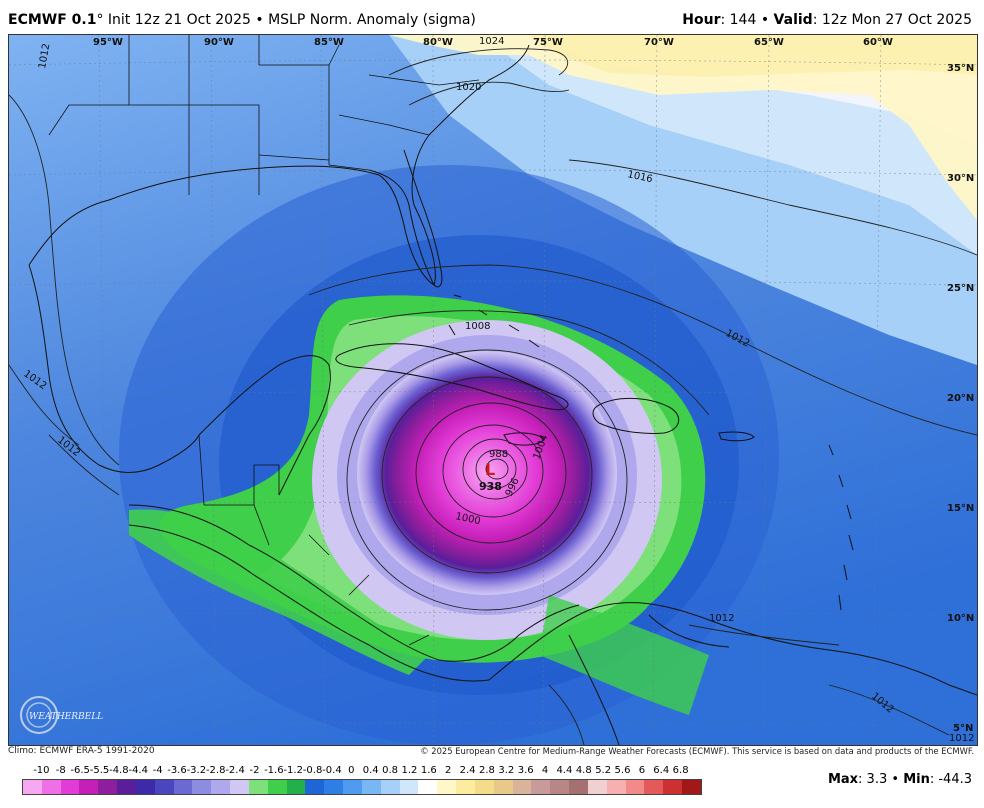 This screenshot has height=808, width=984. What do you see at coordinates (950, 779) in the screenshot?
I see `min-value: : -44.3` at bounding box center [950, 779].